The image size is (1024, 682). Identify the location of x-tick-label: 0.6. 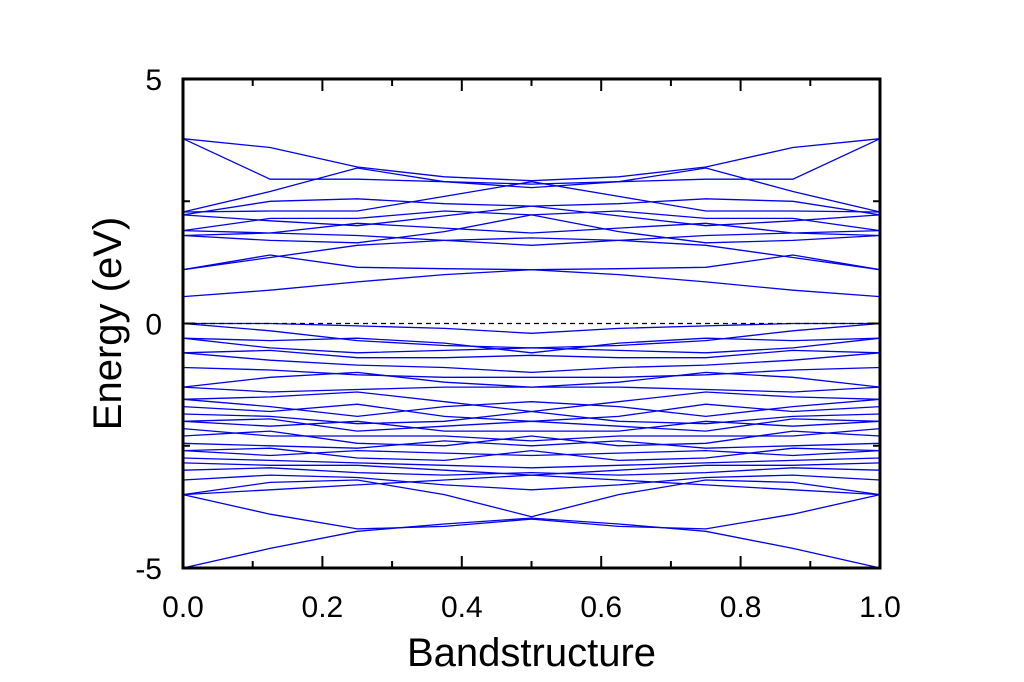
(601, 607).